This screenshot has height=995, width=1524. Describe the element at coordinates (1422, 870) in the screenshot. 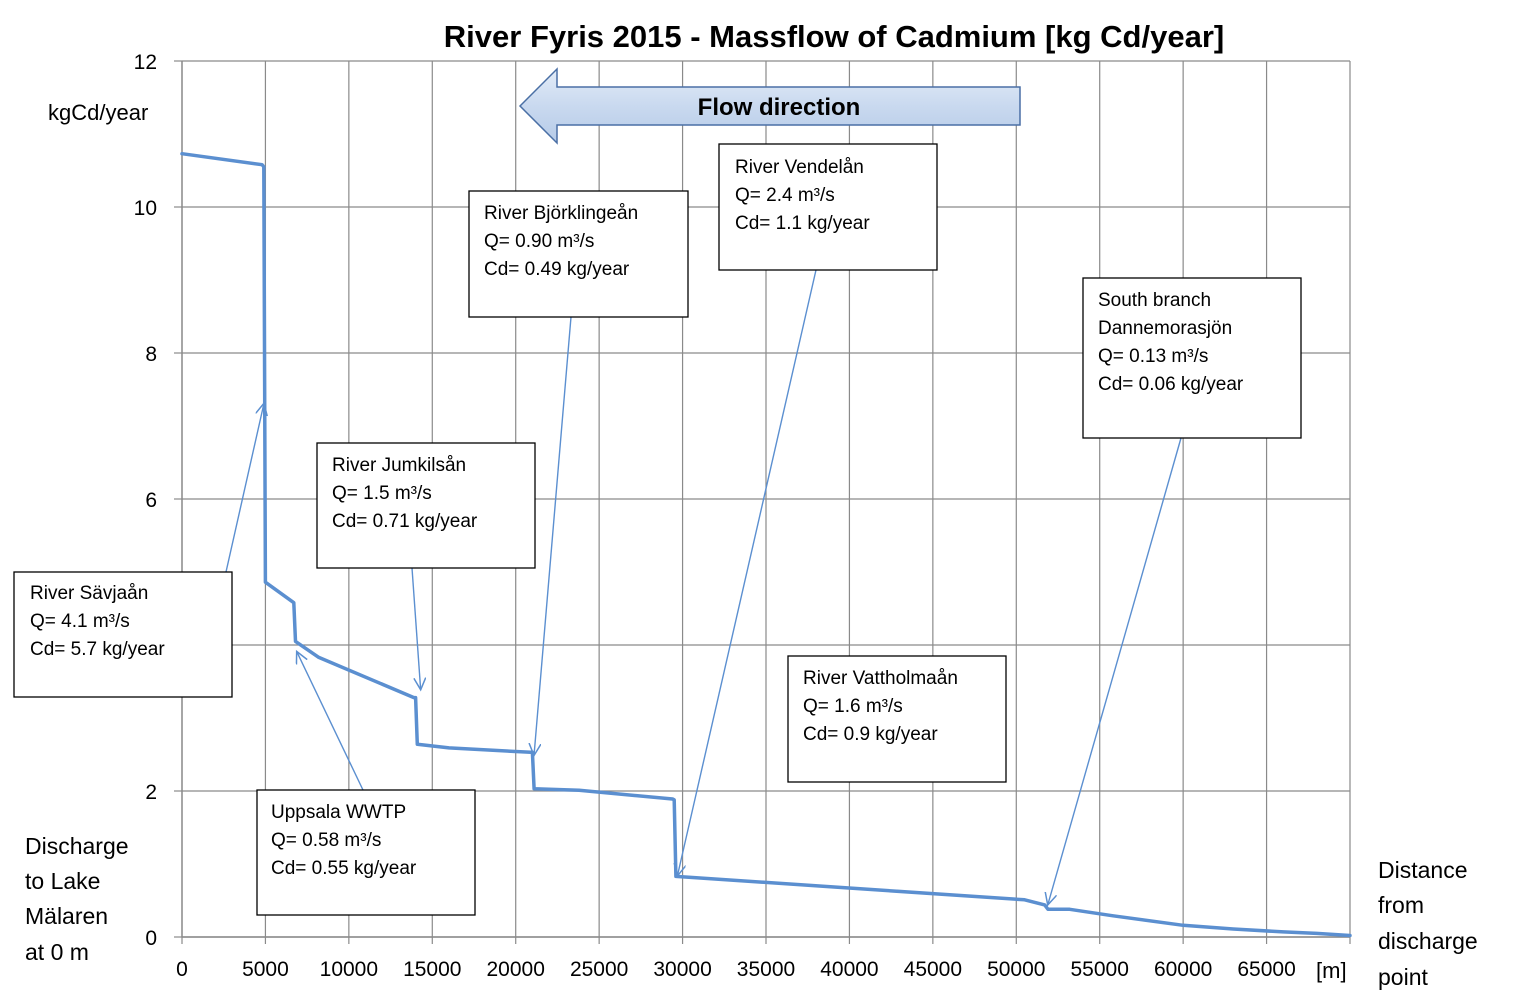

I see `distance-note-line: Distance` at that location.